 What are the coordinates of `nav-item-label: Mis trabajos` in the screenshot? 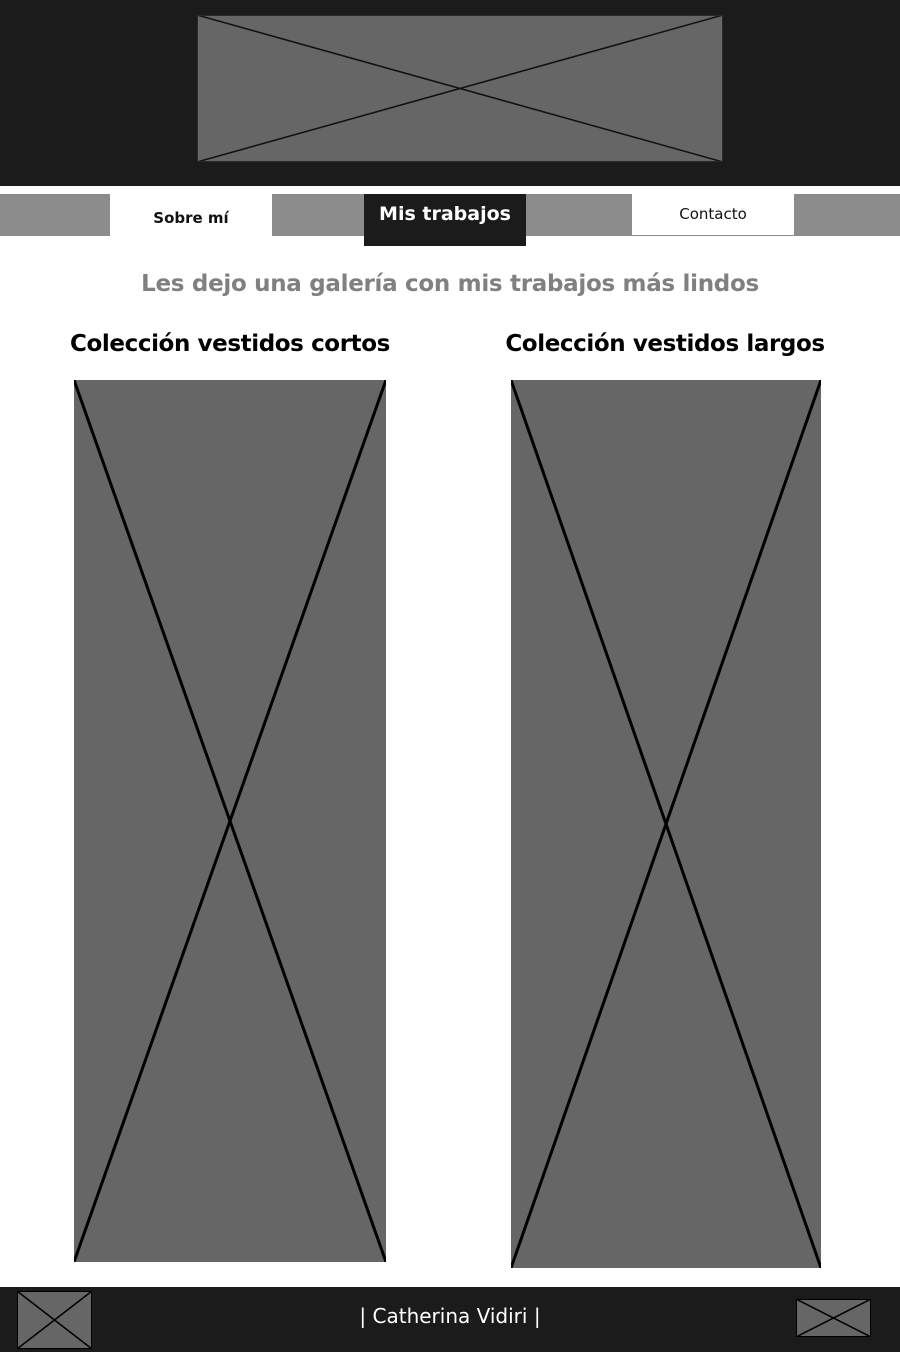 It's located at (445, 214).